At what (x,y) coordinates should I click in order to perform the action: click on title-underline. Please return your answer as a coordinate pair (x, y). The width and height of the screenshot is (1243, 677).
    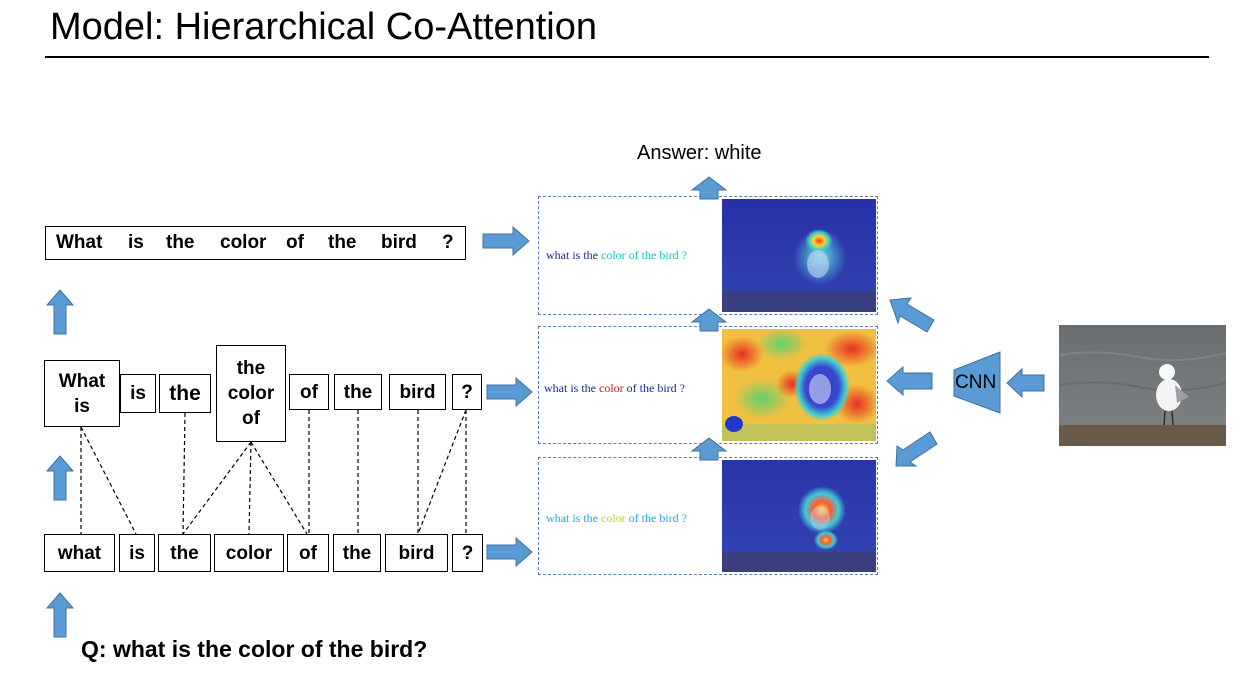
    Looking at the image, I should click on (627, 57).